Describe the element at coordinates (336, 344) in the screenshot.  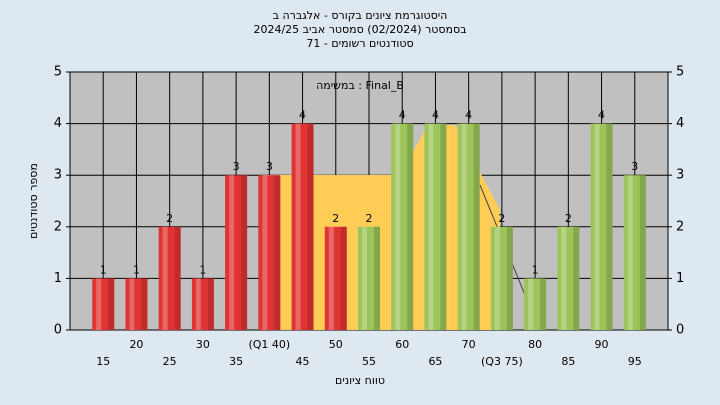
I see `x-tick-label: 50` at that location.